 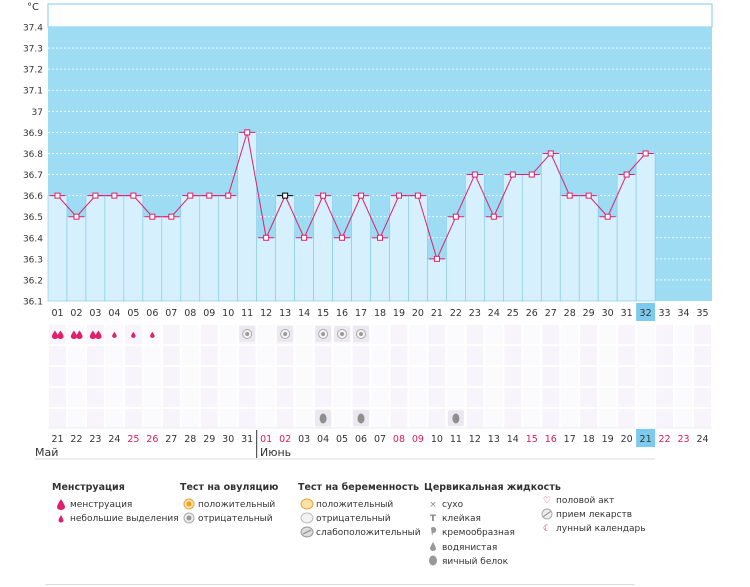 I want to click on calendar-date-label: 15, so click(x=532, y=439).